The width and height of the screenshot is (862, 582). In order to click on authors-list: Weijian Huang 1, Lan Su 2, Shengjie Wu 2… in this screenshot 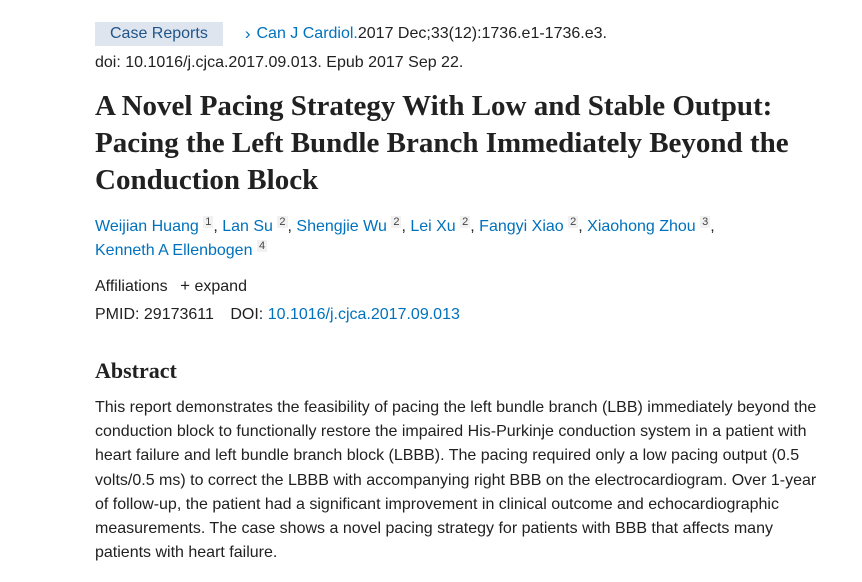, I will do `click(460, 239)`.